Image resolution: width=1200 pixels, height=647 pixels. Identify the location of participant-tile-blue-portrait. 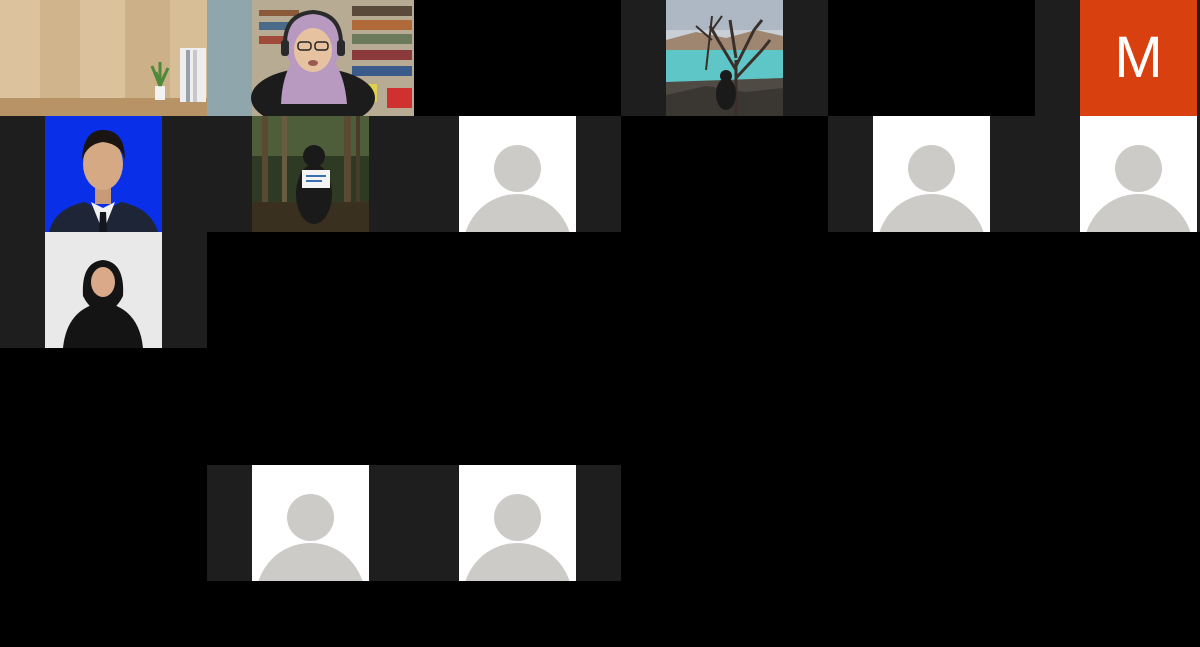
(103, 174).